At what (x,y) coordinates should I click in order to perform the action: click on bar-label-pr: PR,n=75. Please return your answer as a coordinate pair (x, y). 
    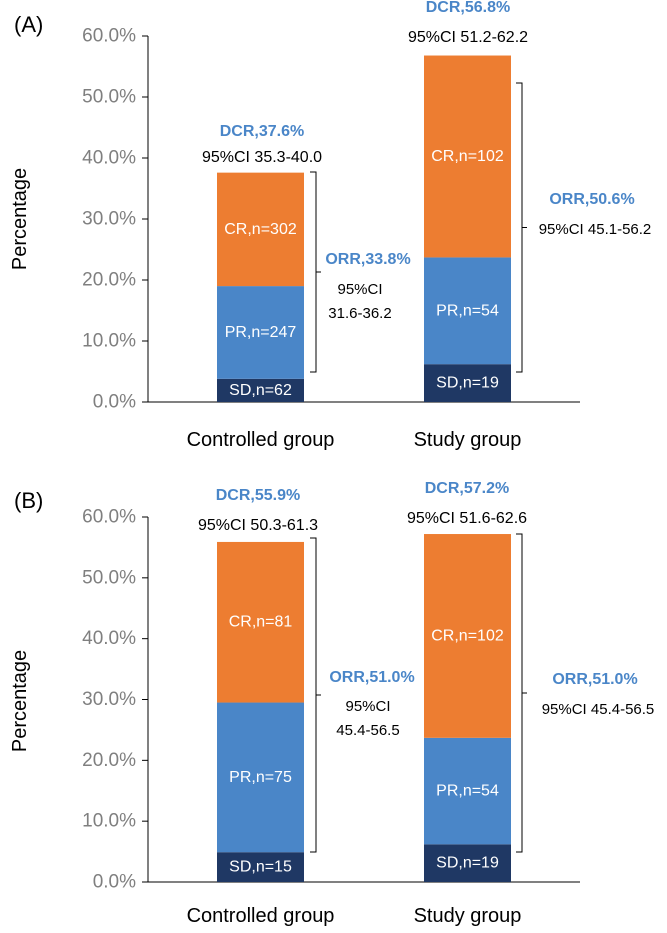
    Looking at the image, I should click on (260, 777).